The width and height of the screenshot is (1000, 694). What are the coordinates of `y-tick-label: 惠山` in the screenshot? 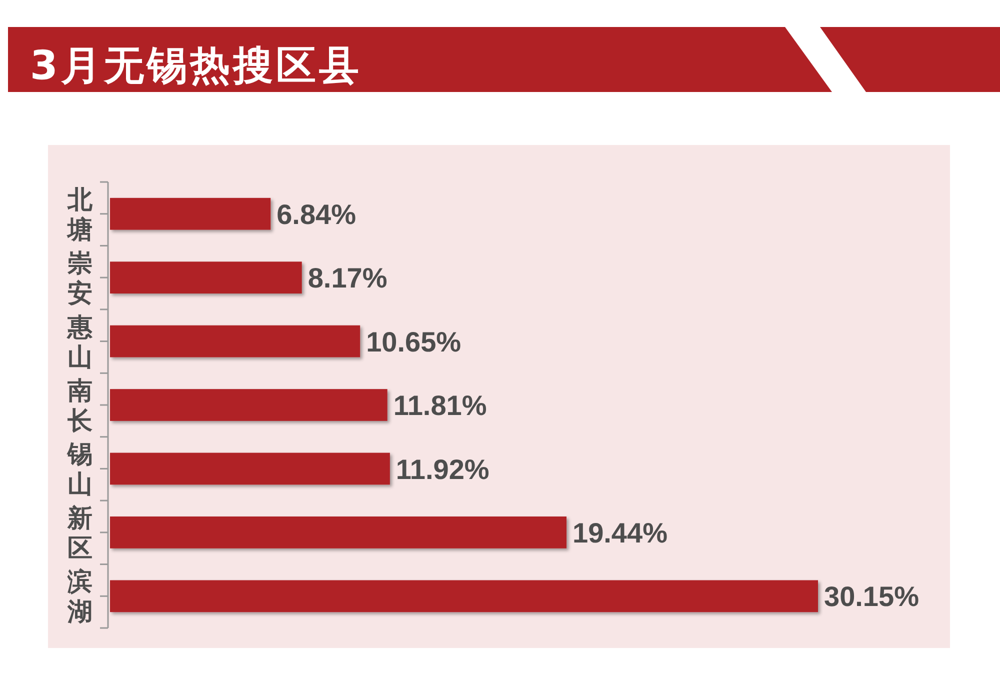 It's located at (80, 342).